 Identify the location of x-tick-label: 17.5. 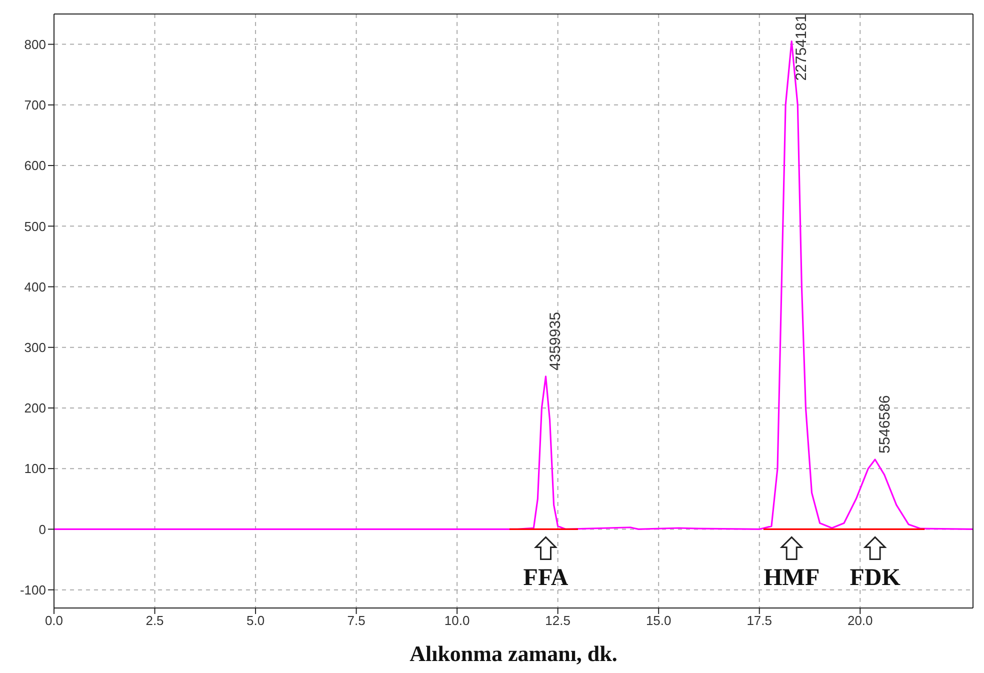
(759, 620).